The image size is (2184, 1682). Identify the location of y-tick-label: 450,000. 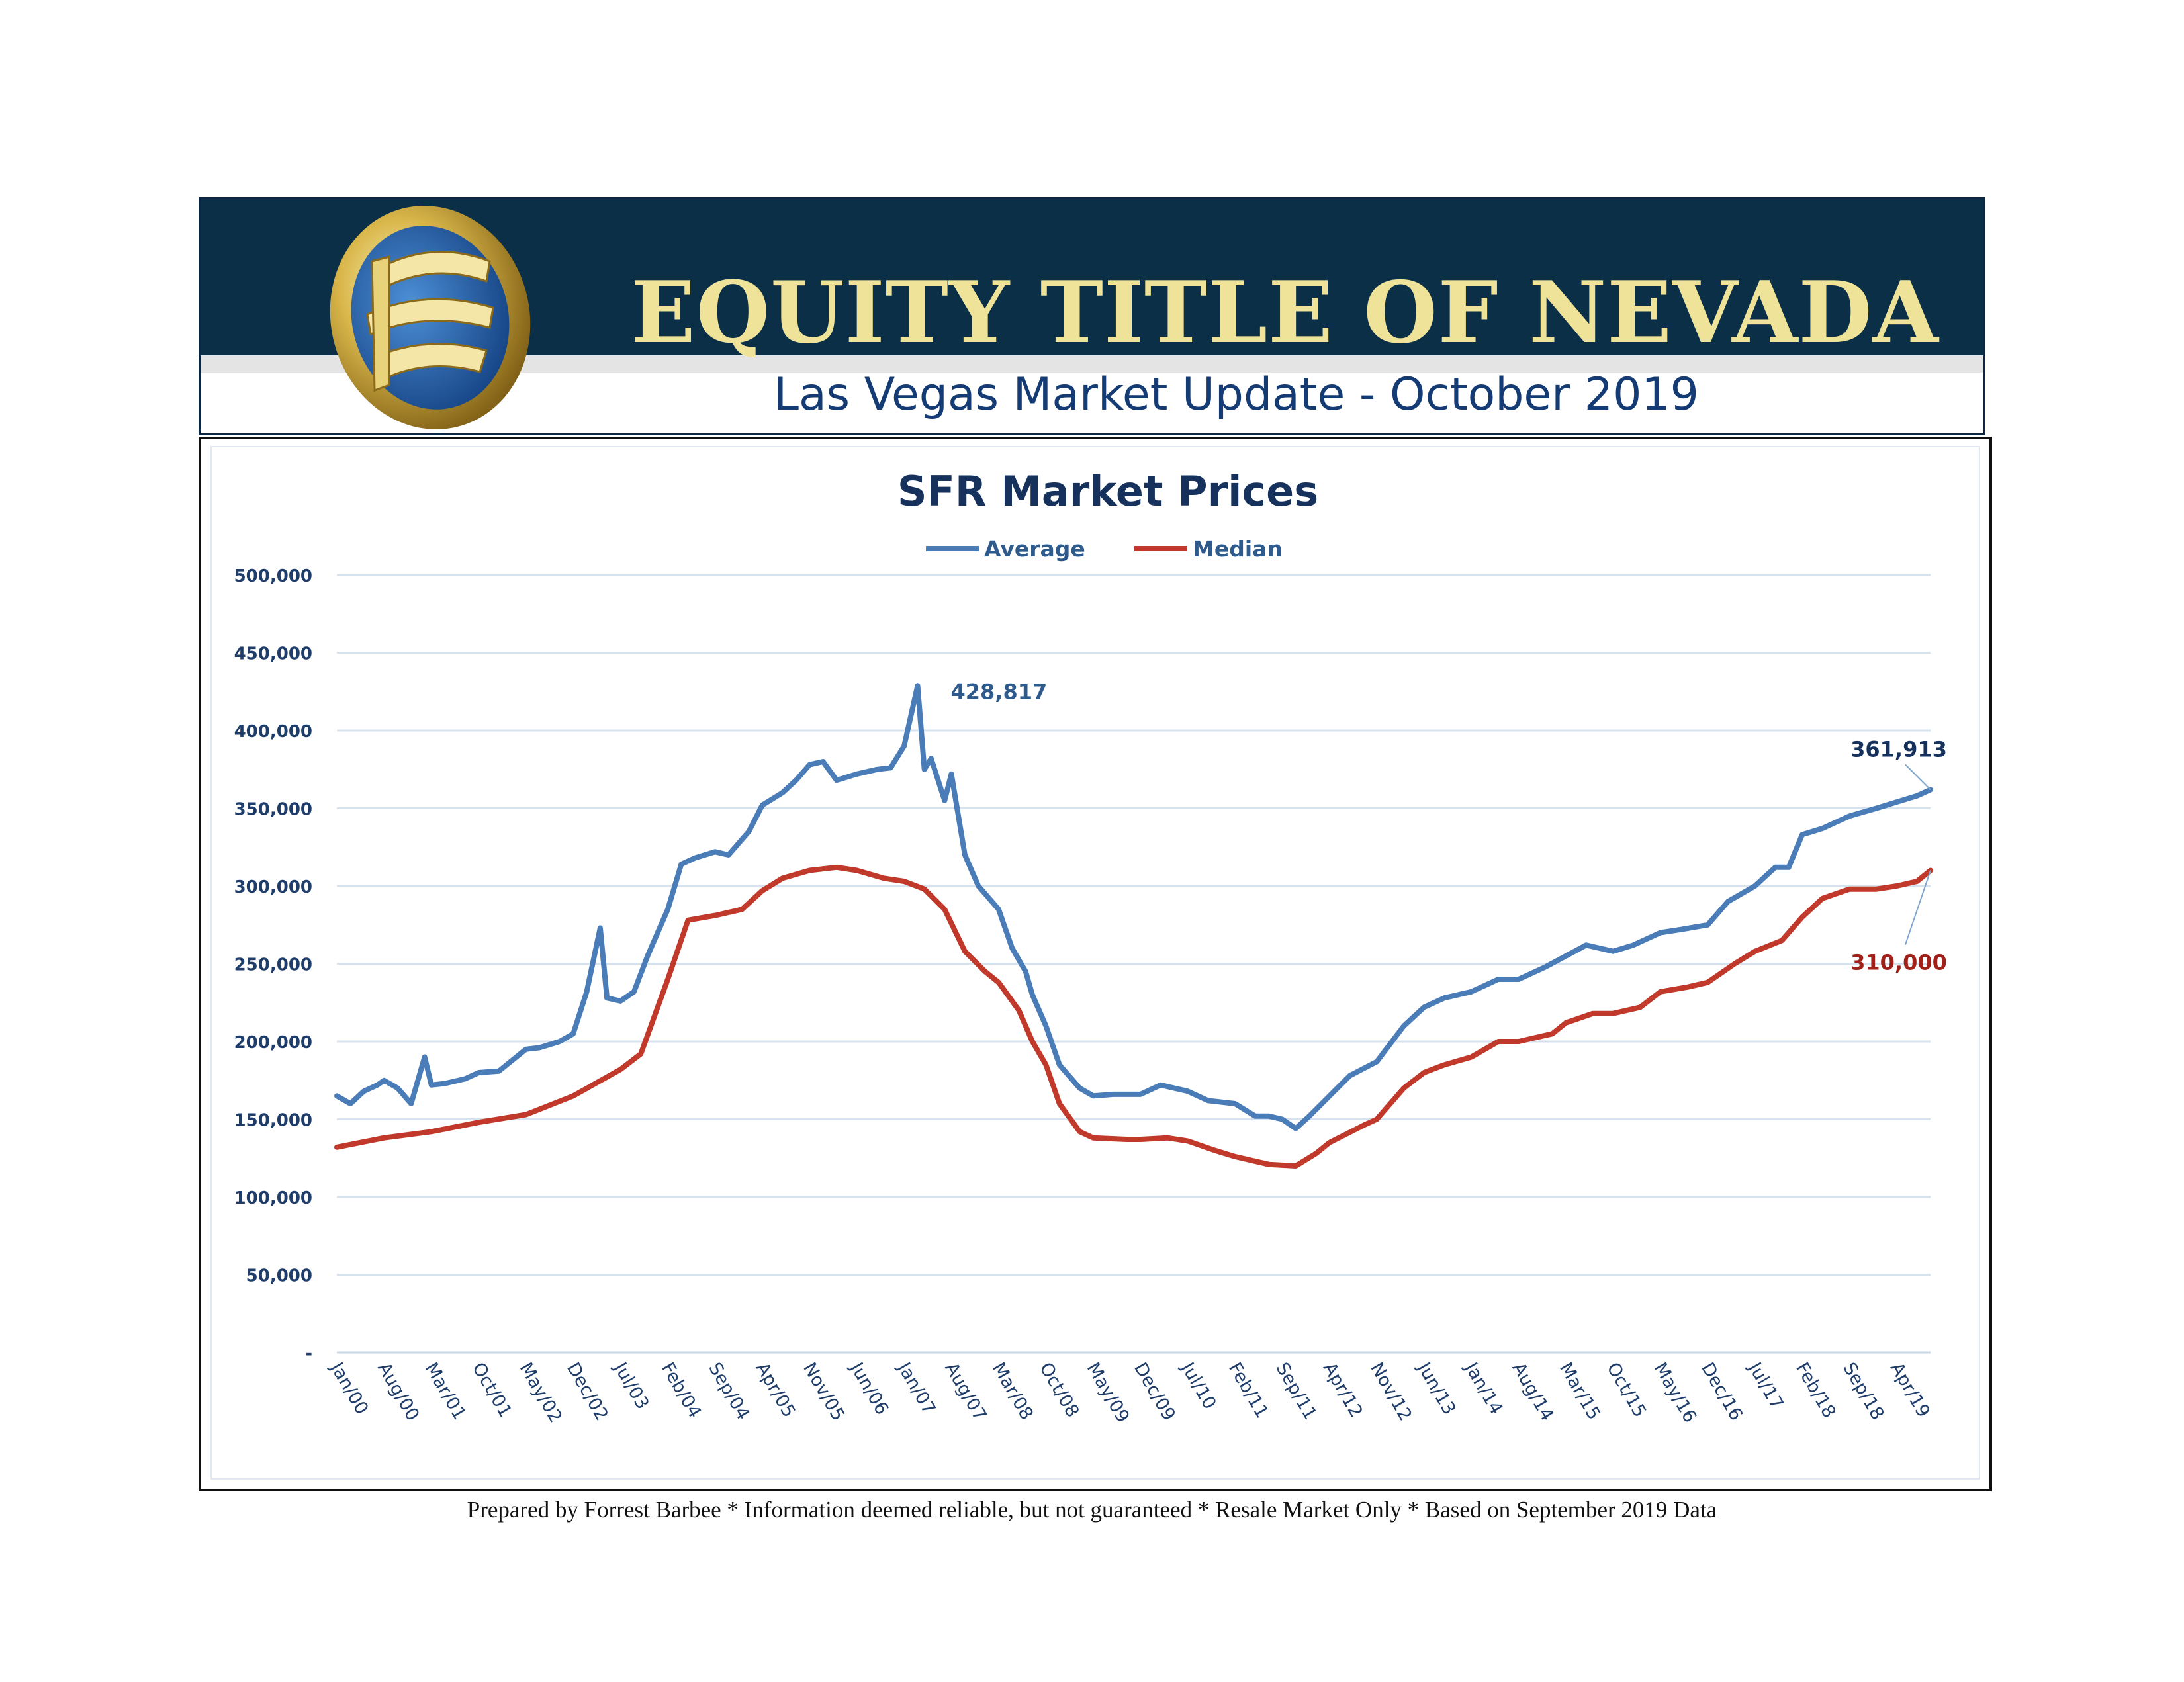
(273, 654).